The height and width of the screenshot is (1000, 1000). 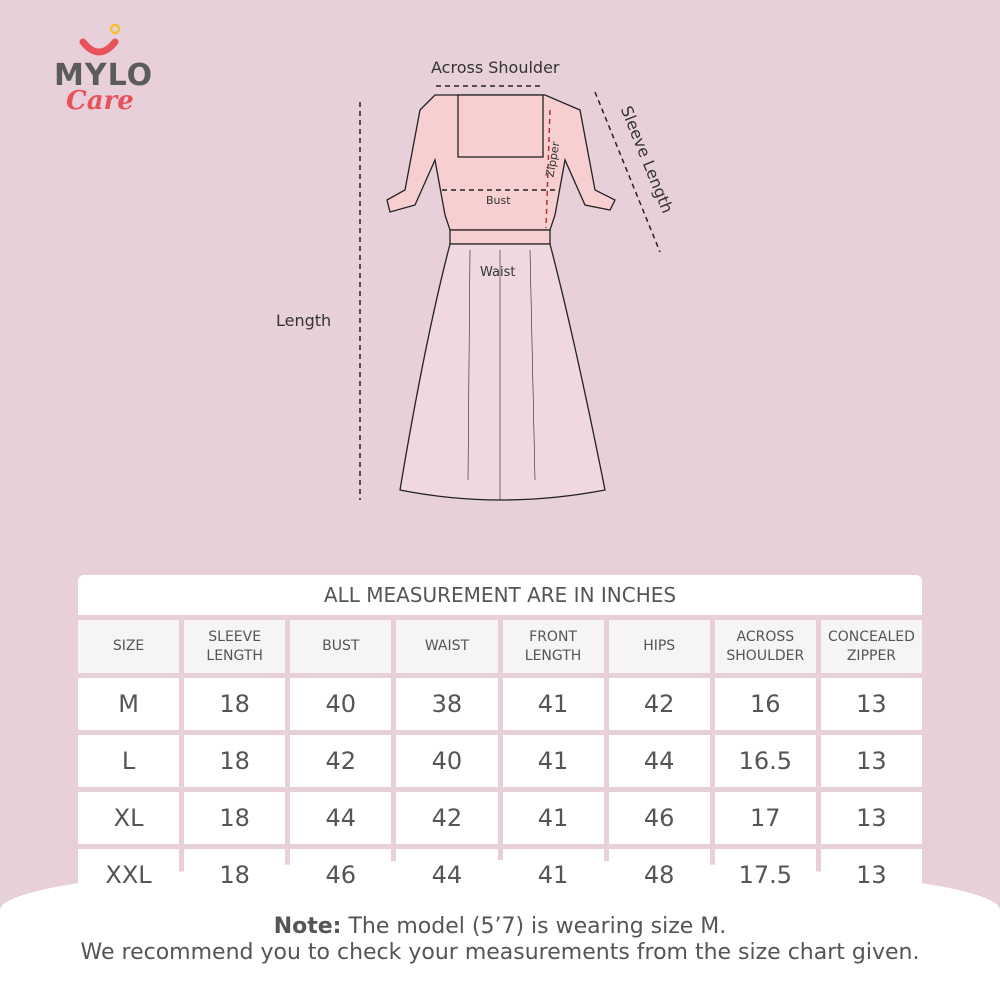 I want to click on logo-text: MYLO, so click(x=104, y=75).